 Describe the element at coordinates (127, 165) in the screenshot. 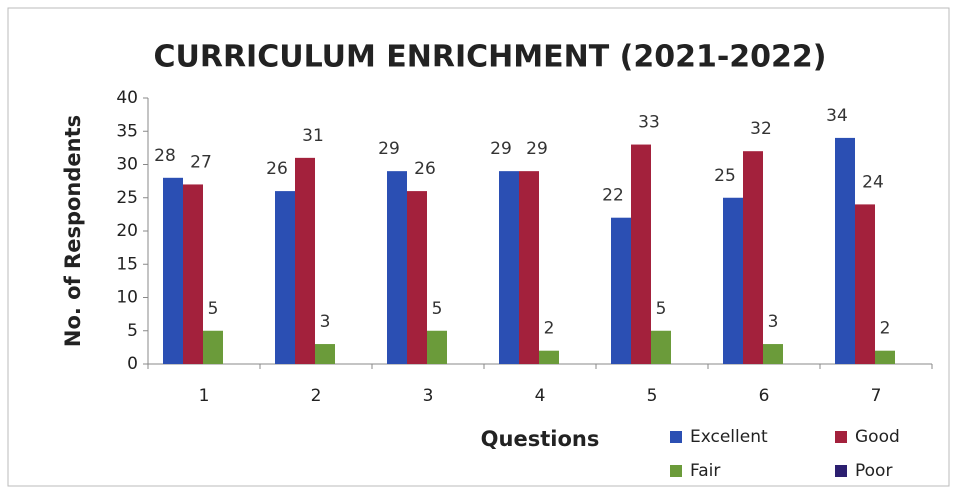

I see `y-tick-label: 30` at that location.